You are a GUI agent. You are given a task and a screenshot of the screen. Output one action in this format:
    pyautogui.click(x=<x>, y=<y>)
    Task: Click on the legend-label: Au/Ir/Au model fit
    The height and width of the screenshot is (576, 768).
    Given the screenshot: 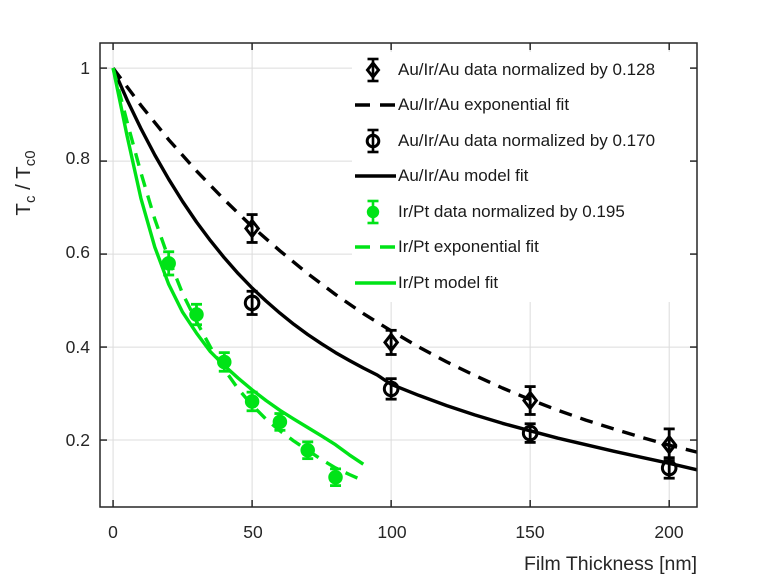 What is the action you would take?
    pyautogui.click(x=463, y=176)
    